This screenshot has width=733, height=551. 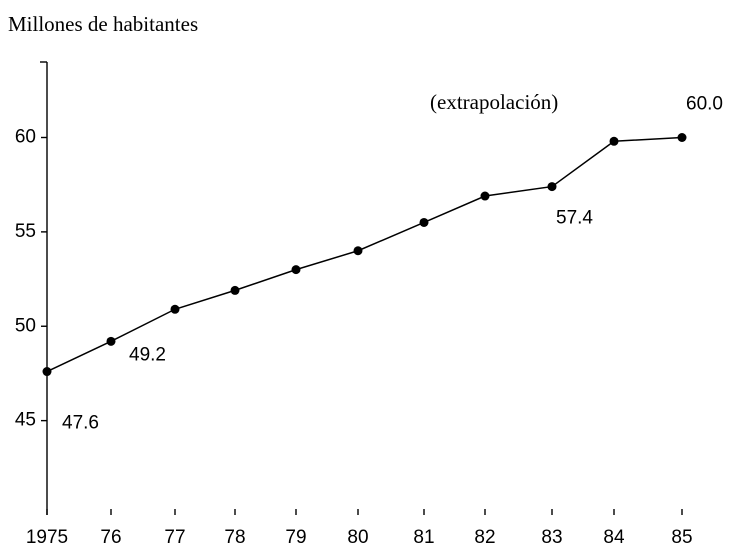 What do you see at coordinates (80, 423) in the screenshot?
I see `value-label: 47.6` at bounding box center [80, 423].